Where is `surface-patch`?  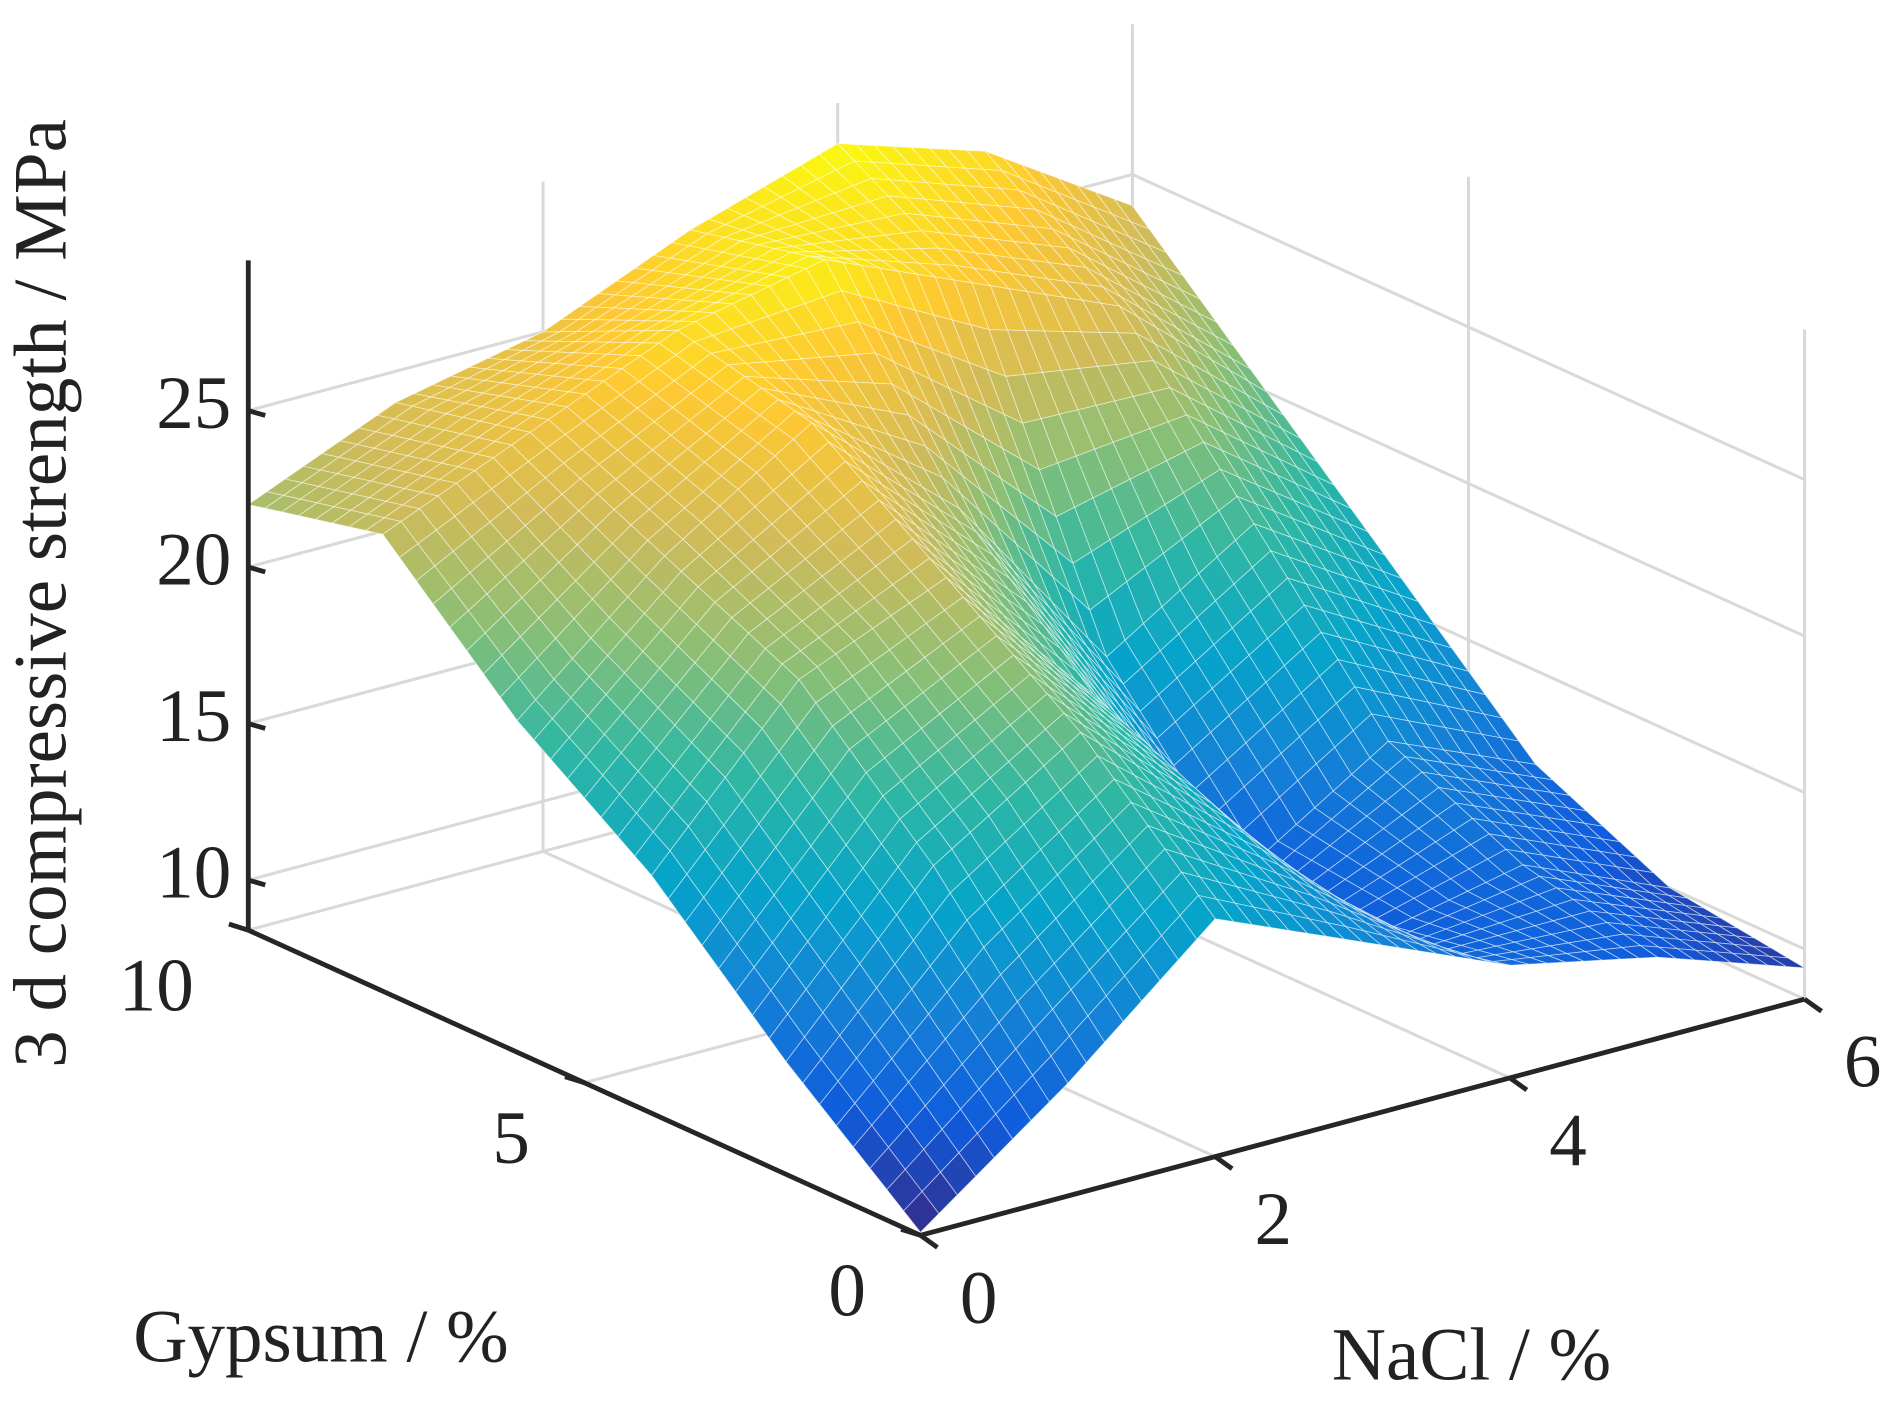 surface-patch is located at coordinates (921, 1211).